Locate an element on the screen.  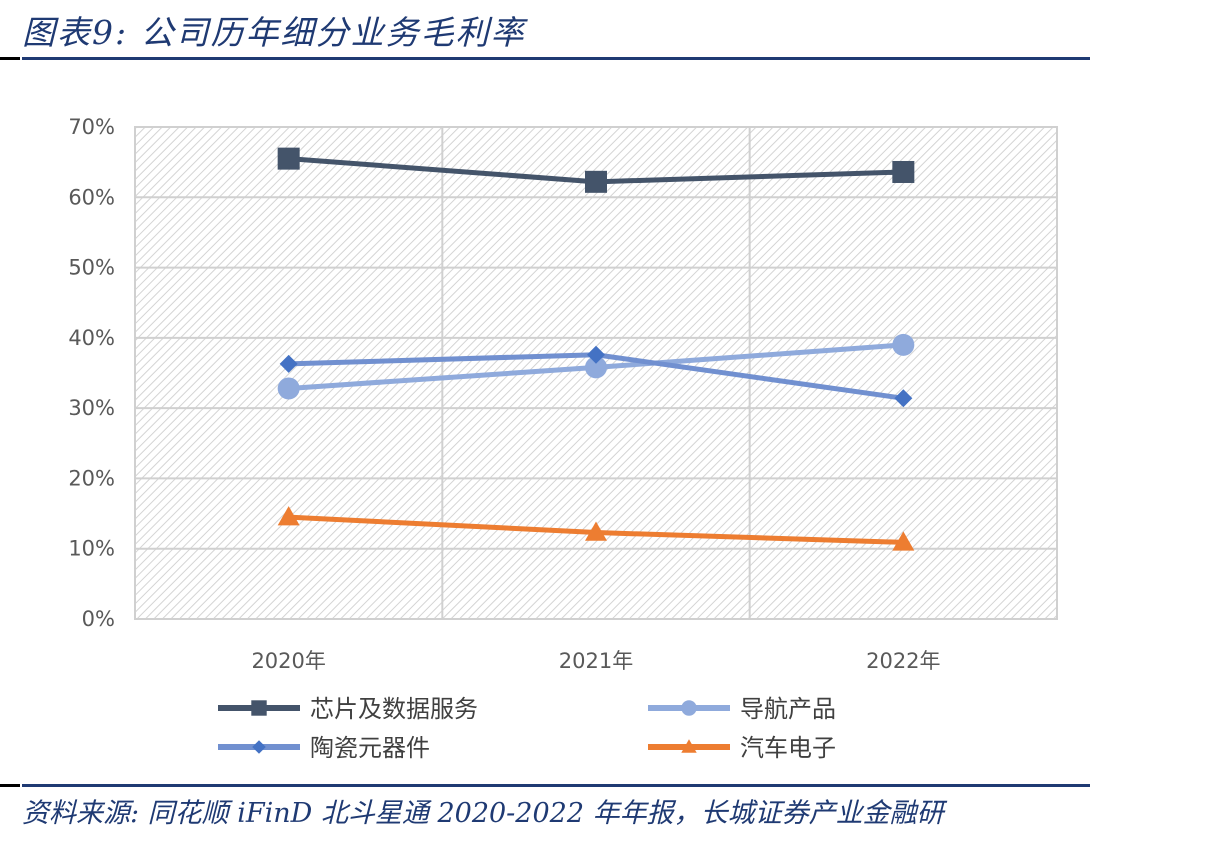
y-tick-label: 30% is located at coordinates (91, 408).